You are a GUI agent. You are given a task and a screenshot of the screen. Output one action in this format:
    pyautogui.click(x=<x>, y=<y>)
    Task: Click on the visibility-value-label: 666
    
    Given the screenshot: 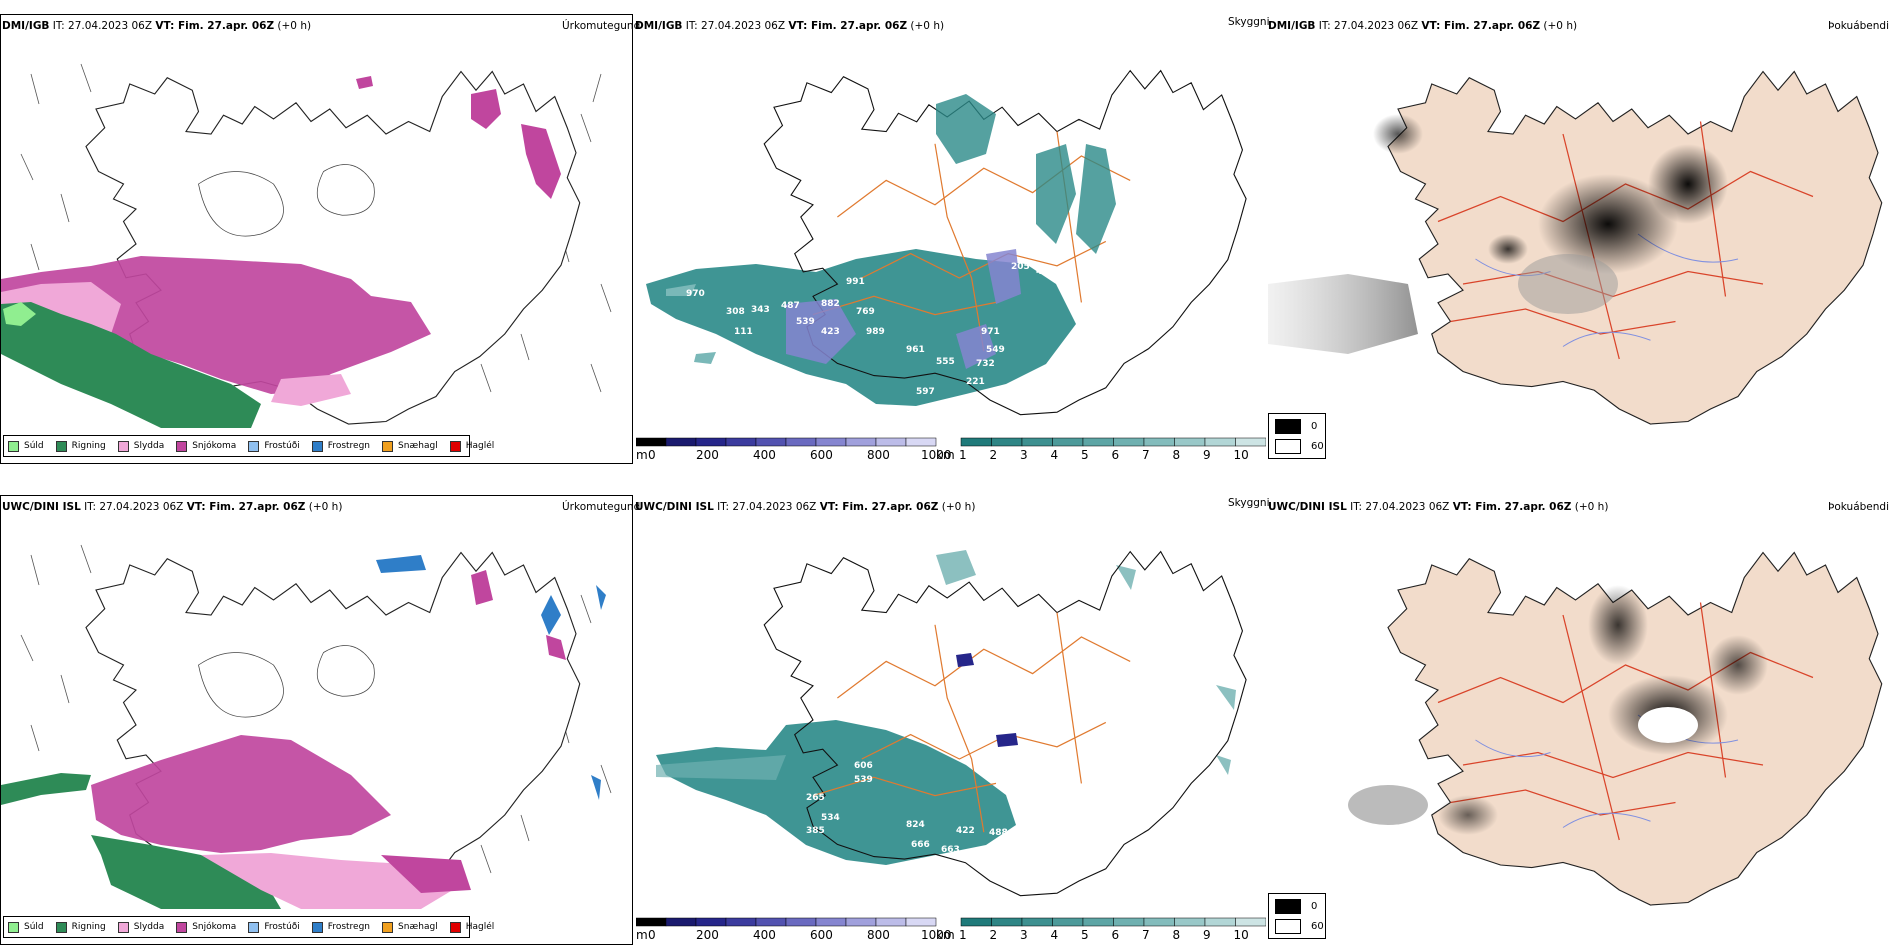 What is the action you would take?
    pyautogui.click(x=920, y=845)
    